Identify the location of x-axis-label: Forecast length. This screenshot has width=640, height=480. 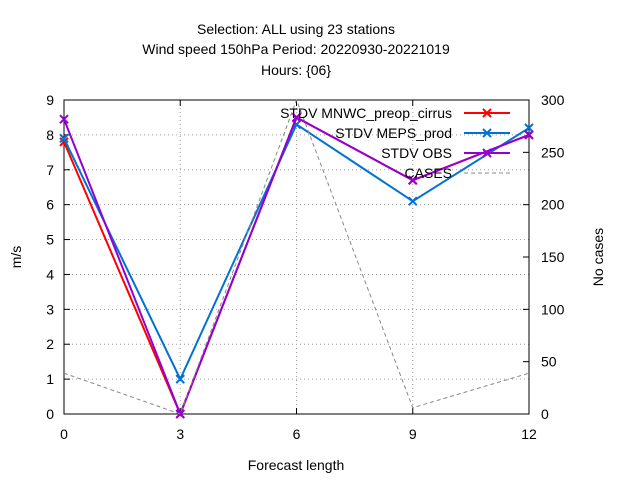
(296, 465).